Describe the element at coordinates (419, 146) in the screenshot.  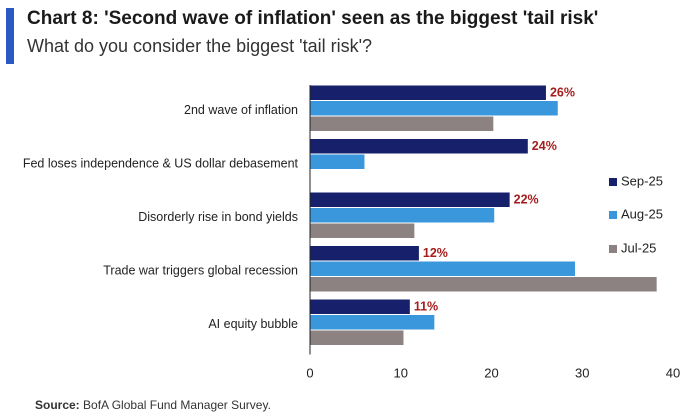
I see `bar-sep-25-fed-loses-independence-us-dollar-debasement` at that location.